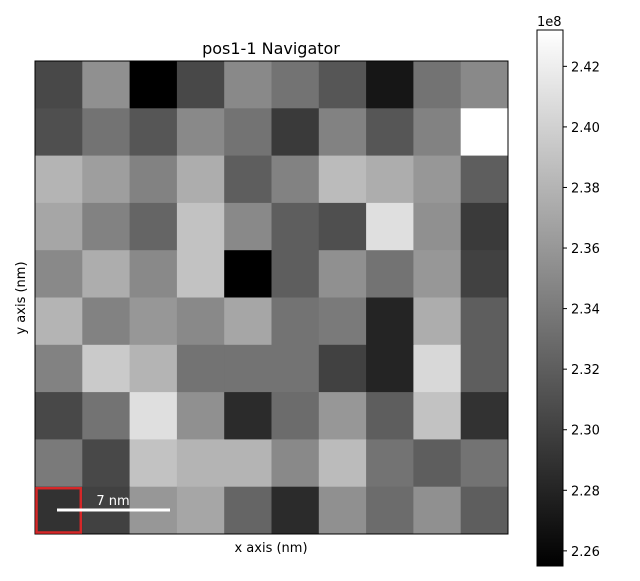 This screenshot has width=640, height=581. What do you see at coordinates (271, 48) in the screenshot?
I see `chart-title: pos1-1 Navigator` at bounding box center [271, 48].